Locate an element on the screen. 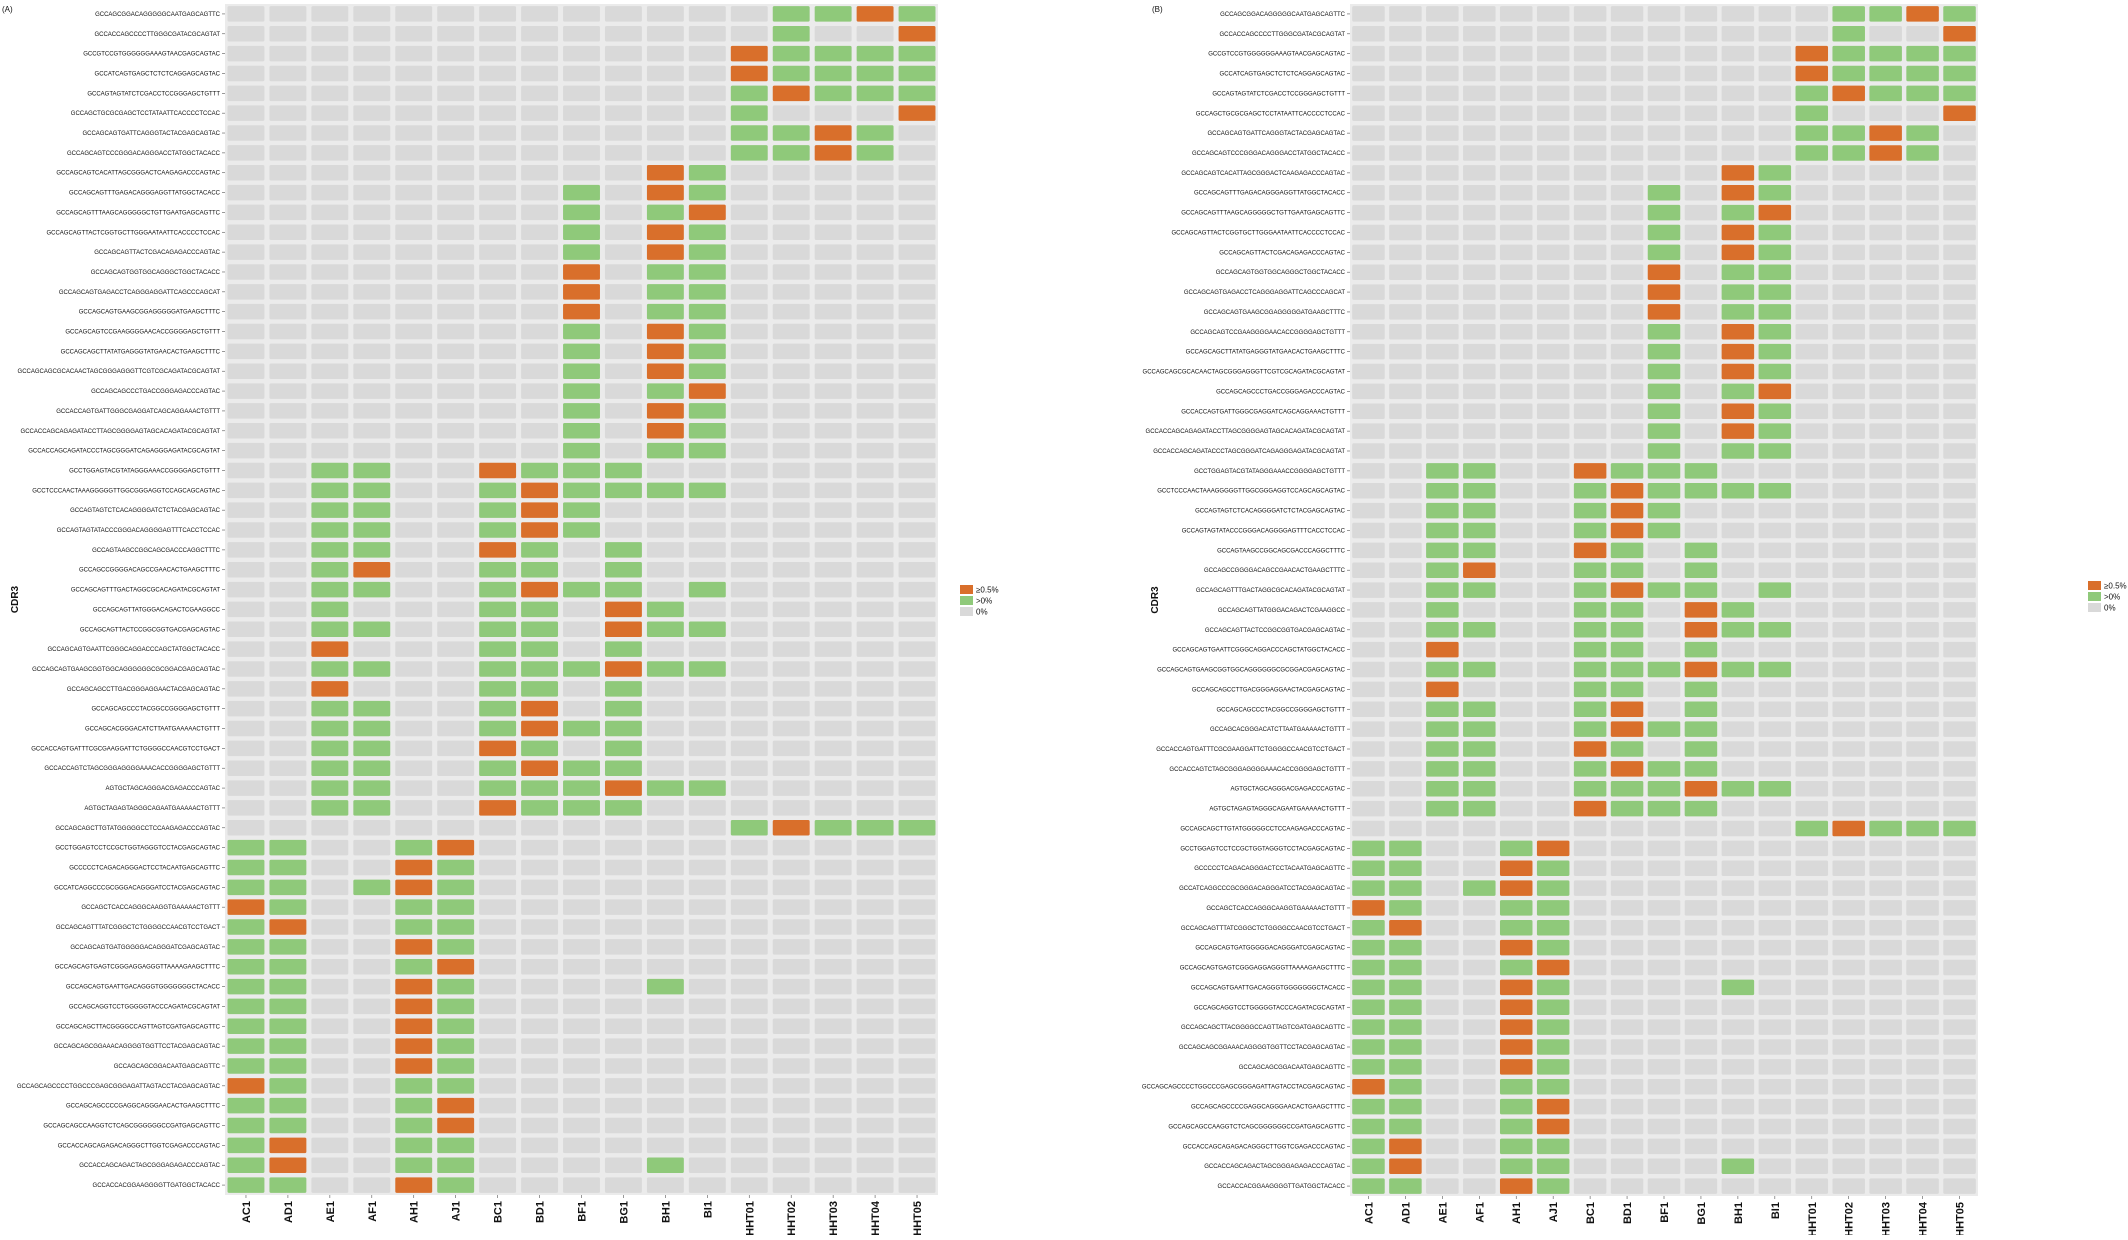  heatmap-cell-AD1-r21 is located at coordinates (288, 411).